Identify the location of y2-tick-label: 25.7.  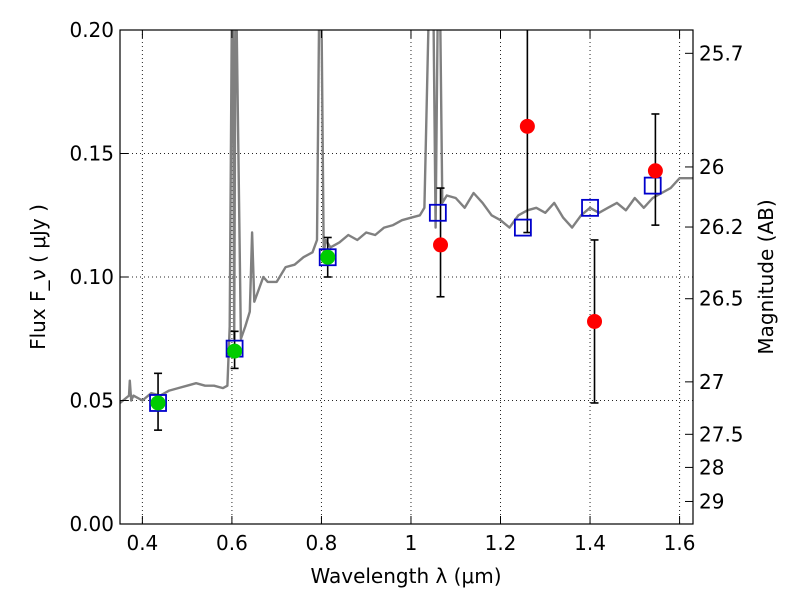
(721, 53).